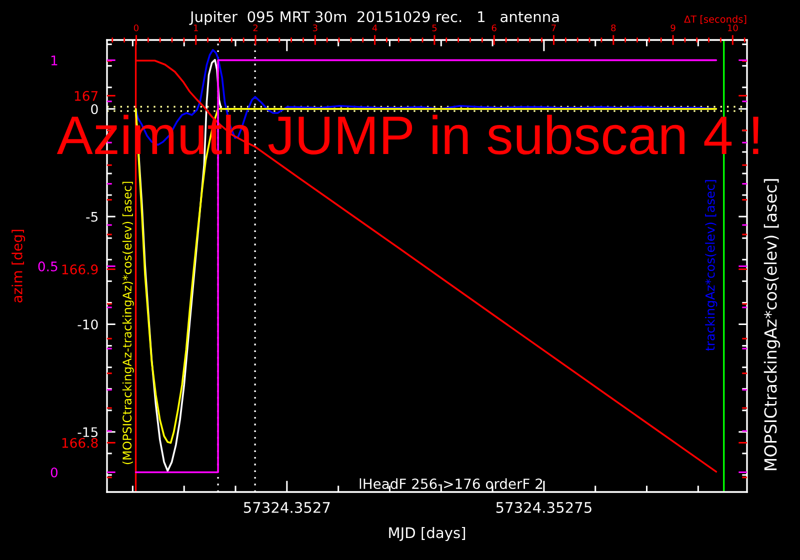  What do you see at coordinates (54, 61) in the screenshot?
I see `y3-tick-label: 1` at bounding box center [54, 61].